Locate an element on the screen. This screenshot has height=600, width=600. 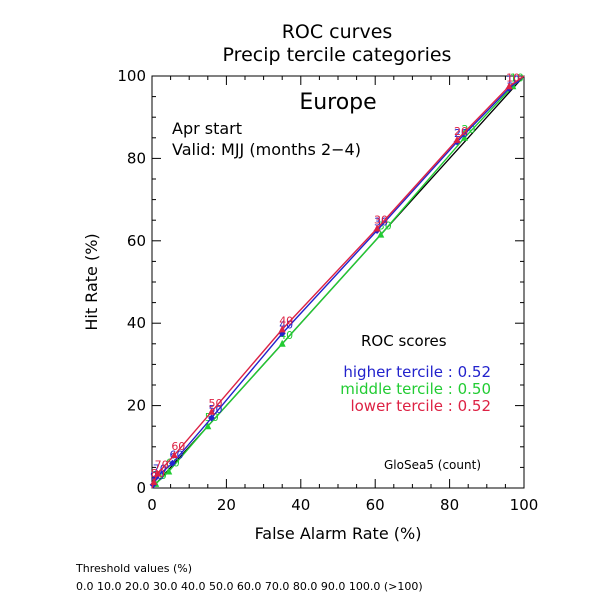
roc-score-higher-tercile: higher tercile : 0.52 is located at coordinates (417, 372).